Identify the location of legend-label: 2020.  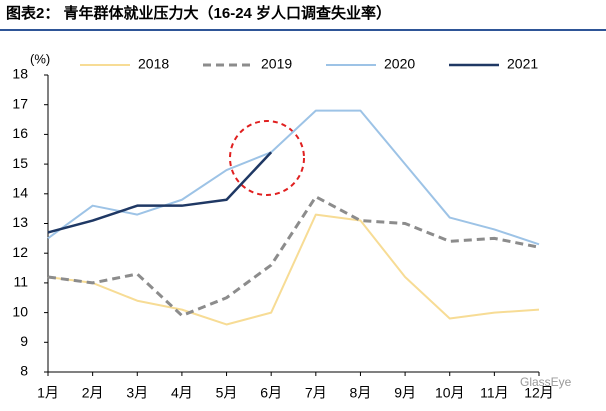
(399, 64).